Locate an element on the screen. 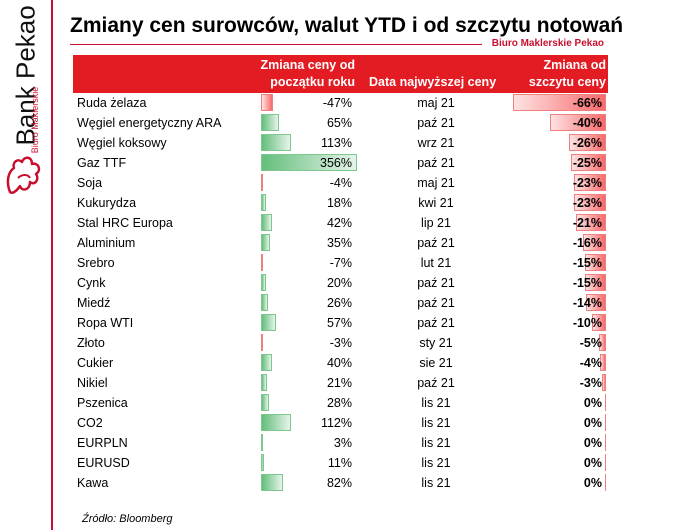 The height and width of the screenshot is (530, 680). ytd-value: 35% is located at coordinates (339, 243).